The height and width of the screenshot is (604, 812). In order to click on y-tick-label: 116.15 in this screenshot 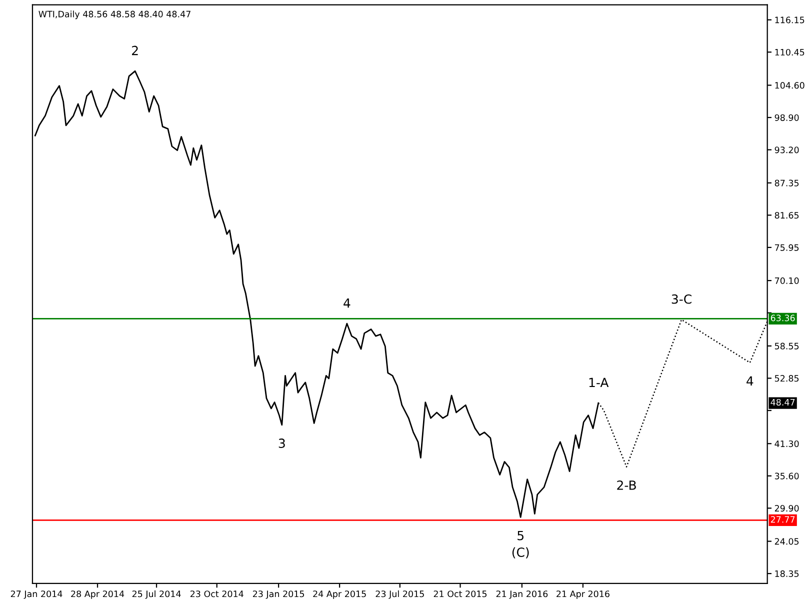, I will do `click(789, 20)`.